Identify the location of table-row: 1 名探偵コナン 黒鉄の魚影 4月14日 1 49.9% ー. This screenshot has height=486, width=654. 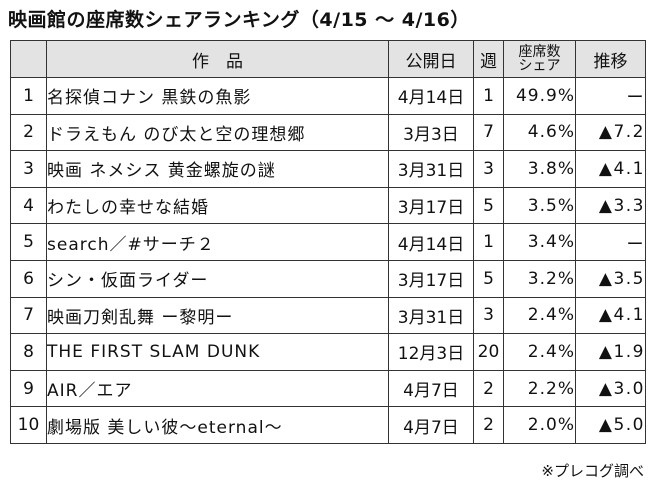
(328, 96).